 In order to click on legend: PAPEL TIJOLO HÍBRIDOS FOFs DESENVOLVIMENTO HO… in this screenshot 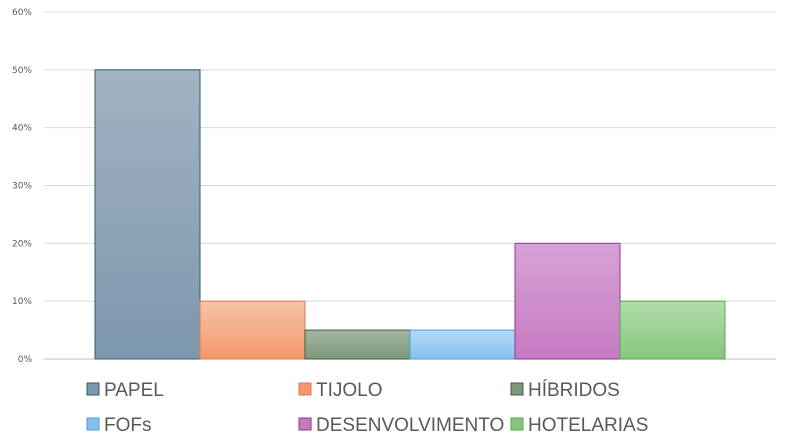, I will do `click(367, 408)`.